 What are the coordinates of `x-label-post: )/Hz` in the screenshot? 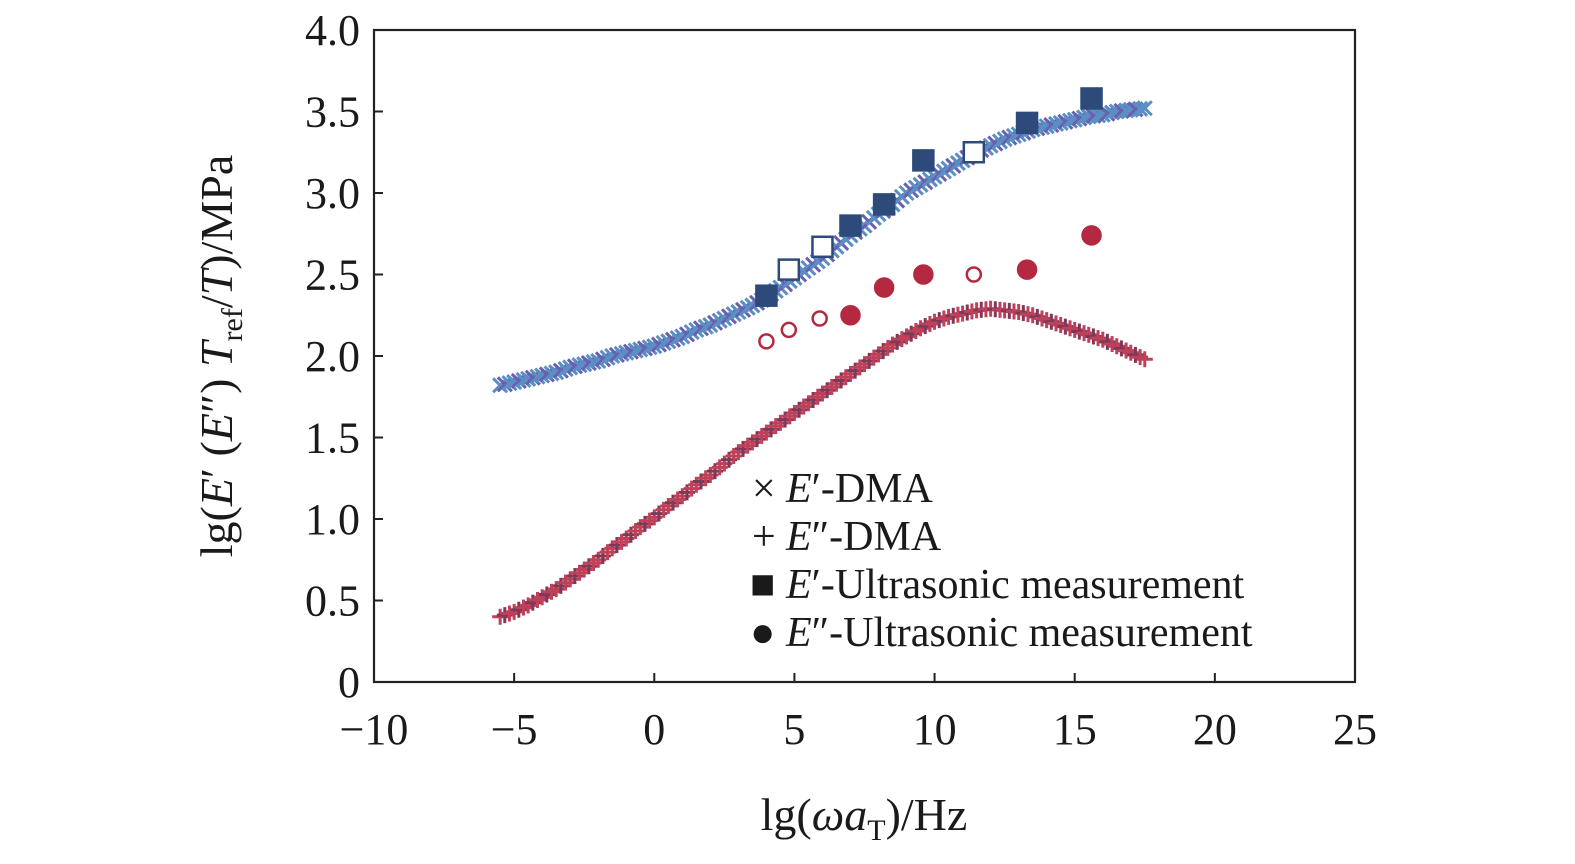 It's located at (927, 814).